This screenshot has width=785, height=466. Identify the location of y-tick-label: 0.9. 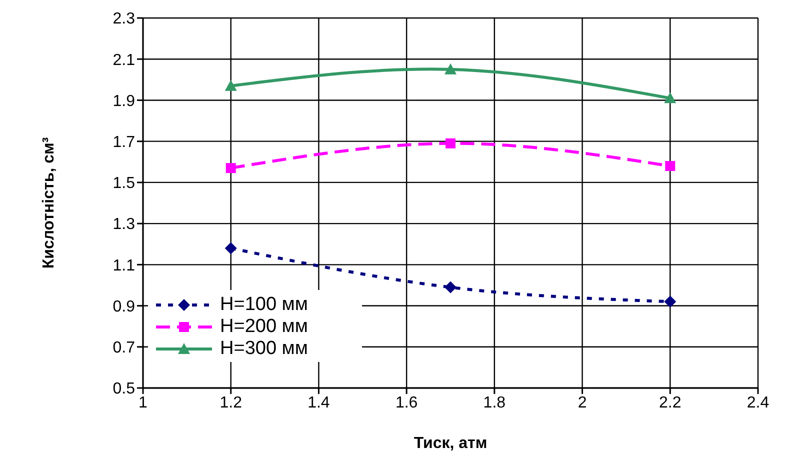
(124, 307).